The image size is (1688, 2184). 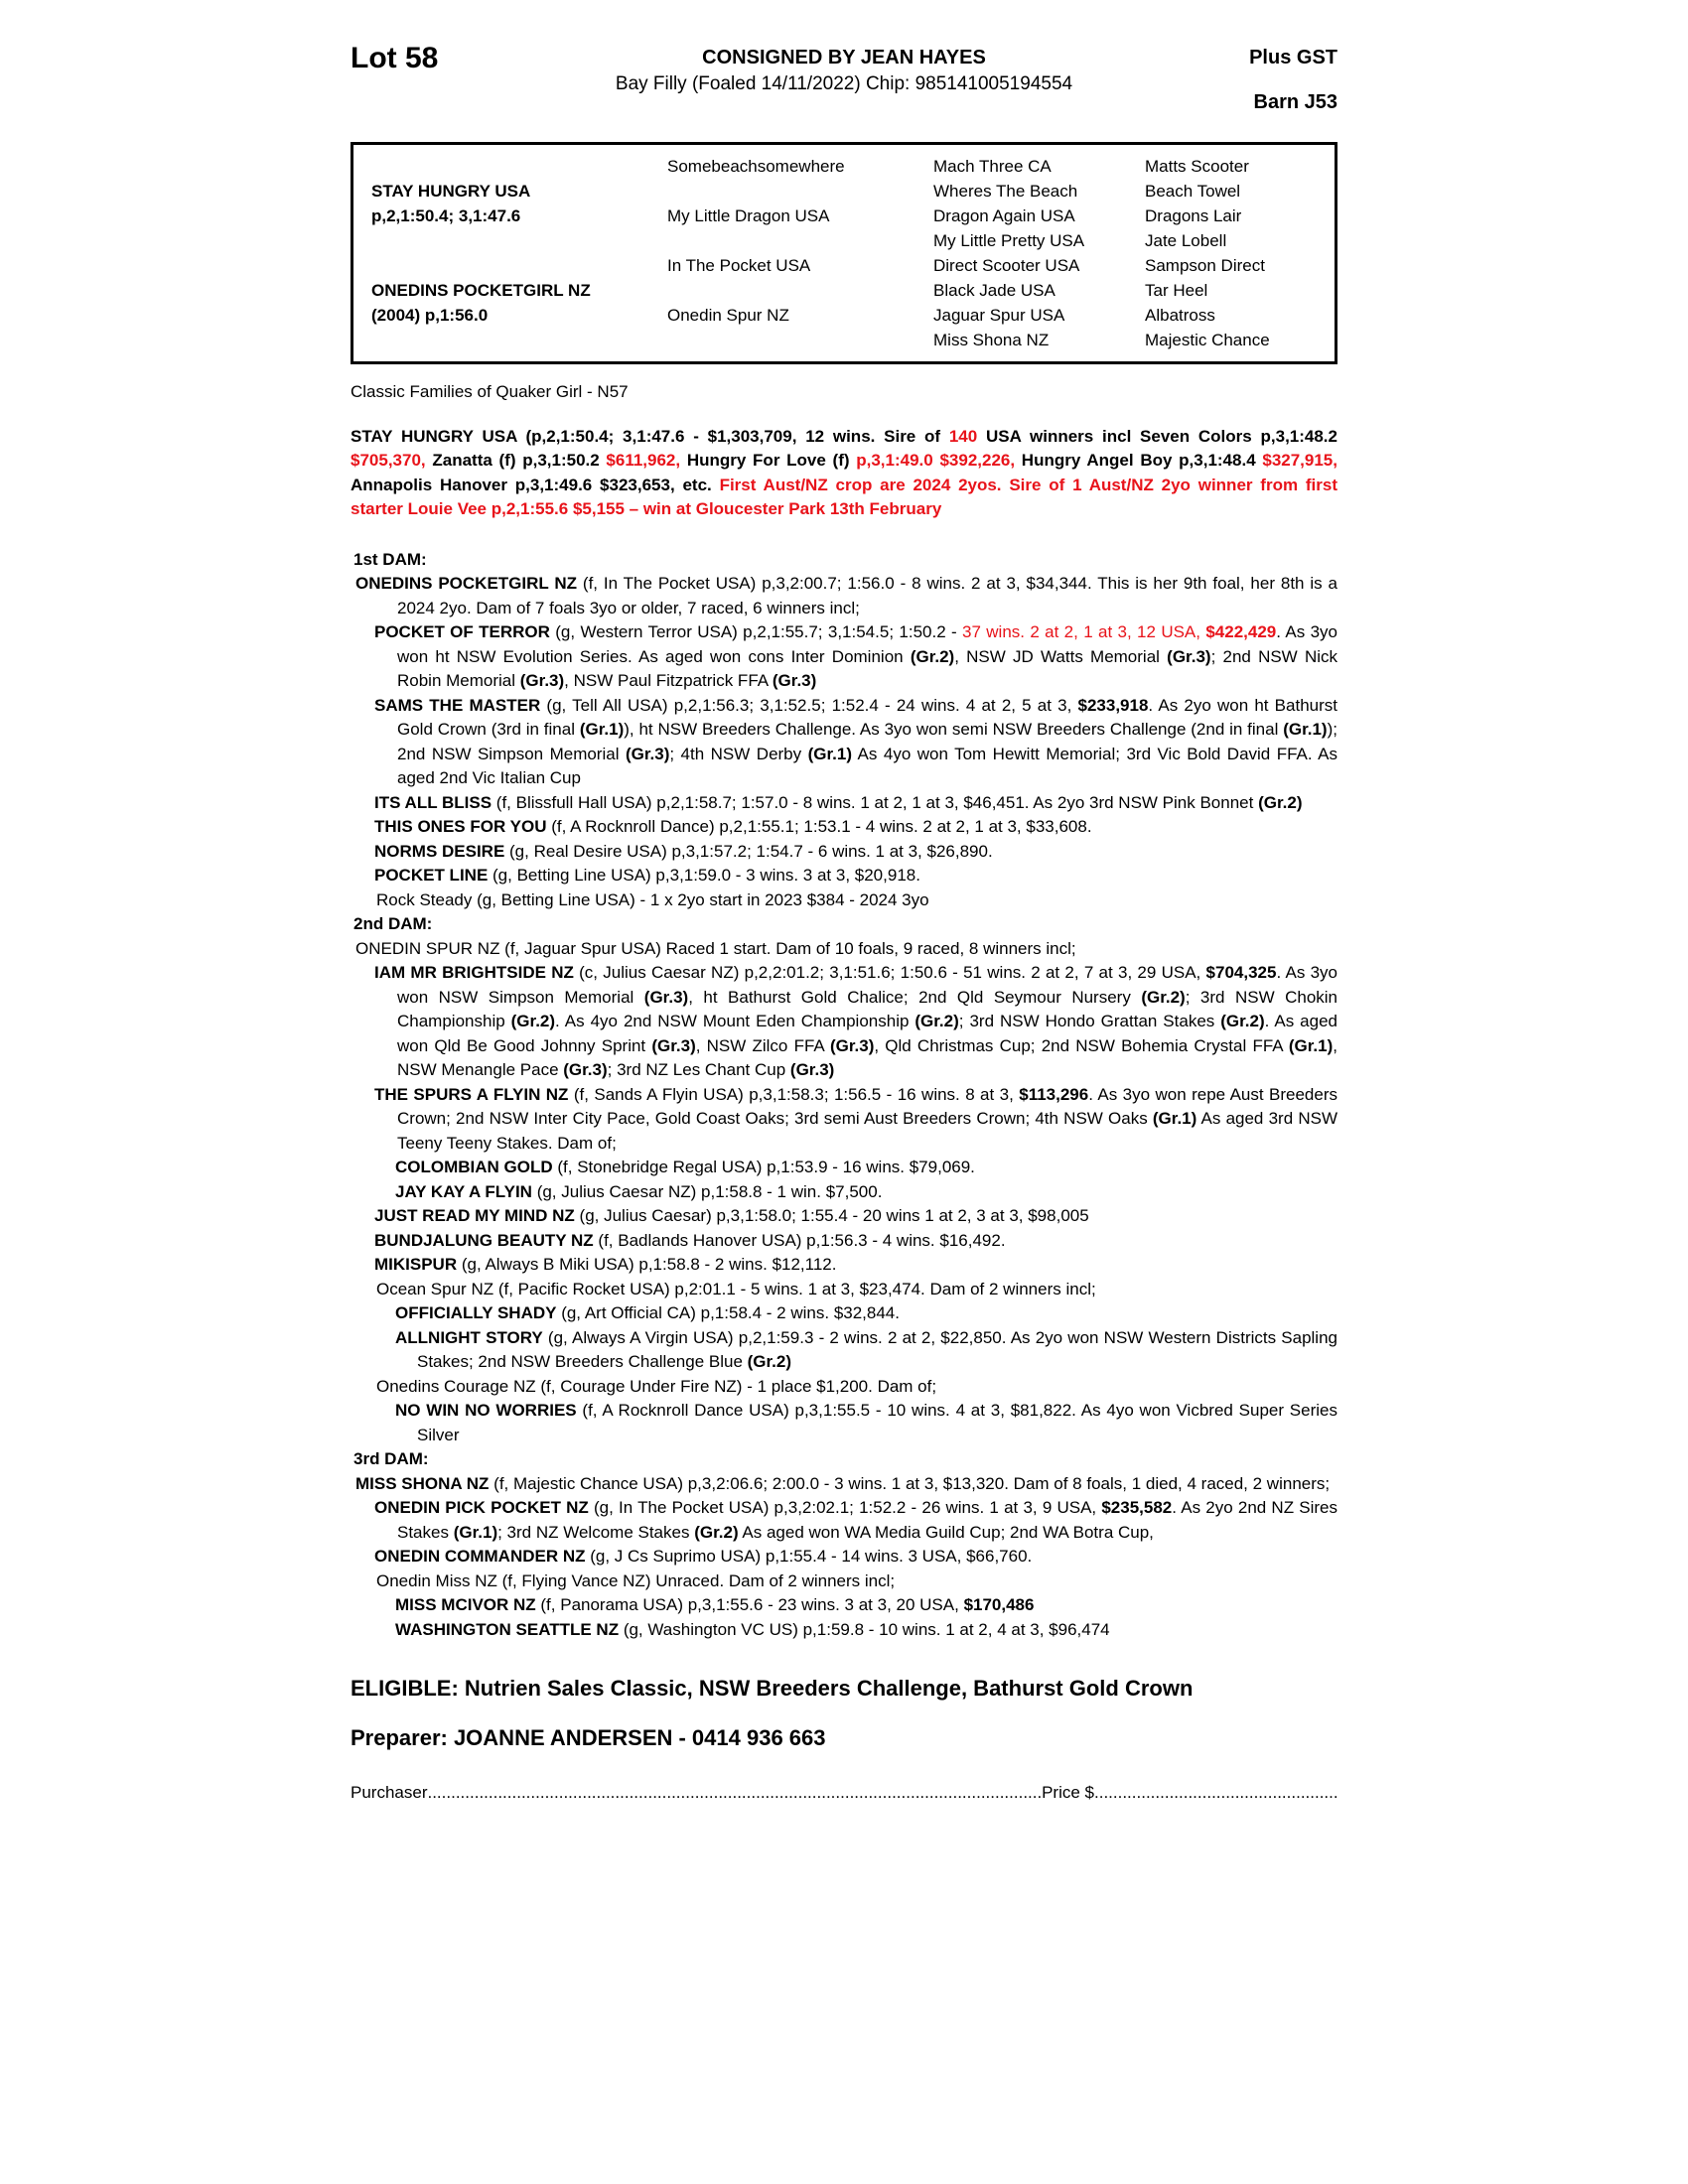 I want to click on text-segment: JUST READ MY MIND NZ, so click(x=474, y=1215).